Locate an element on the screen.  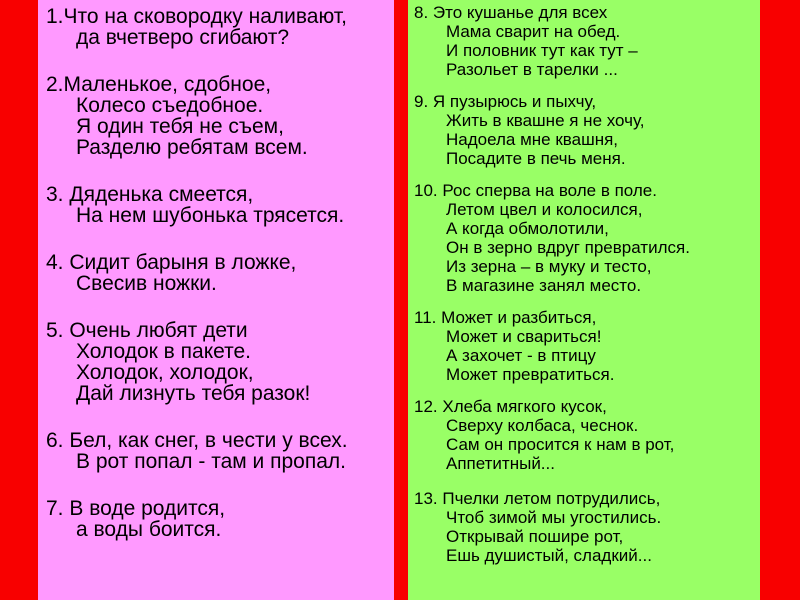
riddle-4: 4. Сидит барыня в ложке, Свесив ножки. is located at coordinates (219, 273).